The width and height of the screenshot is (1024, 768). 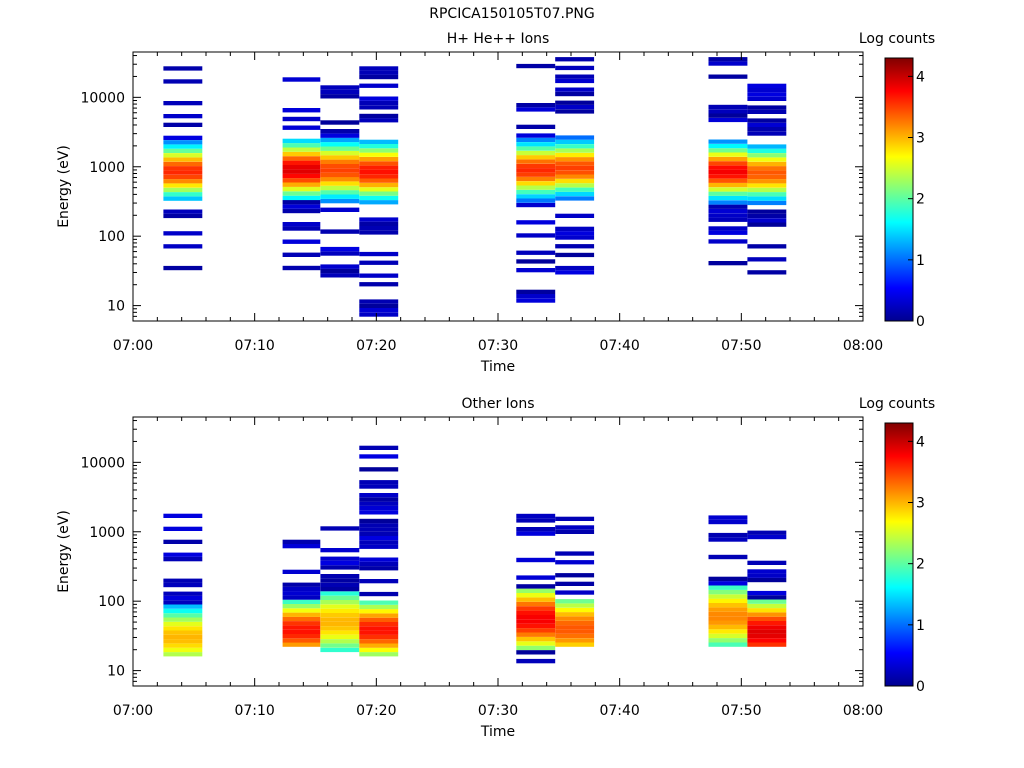 What do you see at coordinates (498, 711) in the screenshot?
I see `x-tick-label: 07:30` at bounding box center [498, 711].